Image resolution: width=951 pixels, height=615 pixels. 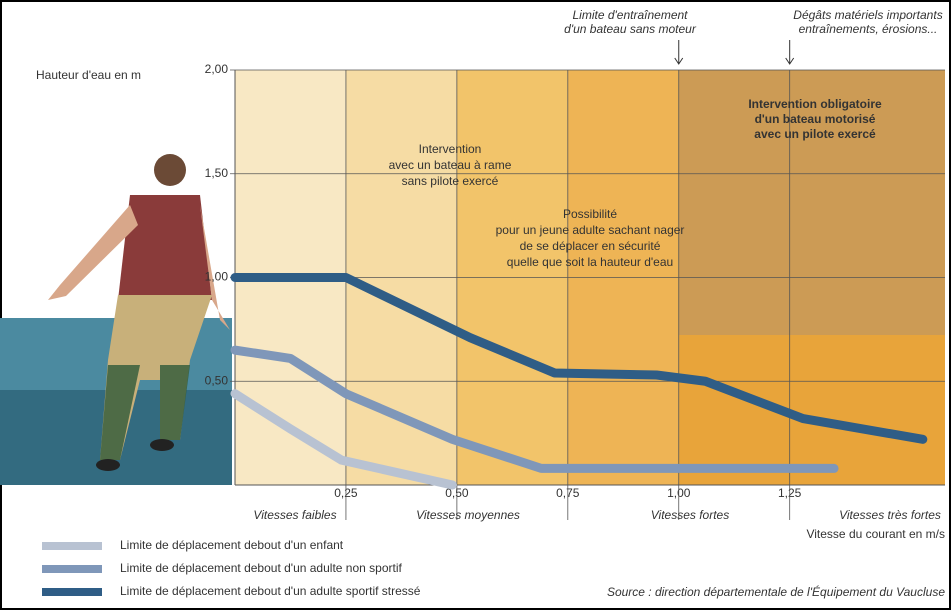 What do you see at coordinates (450, 165) in the screenshot?
I see `annotation: avec un bateau à rame` at bounding box center [450, 165].